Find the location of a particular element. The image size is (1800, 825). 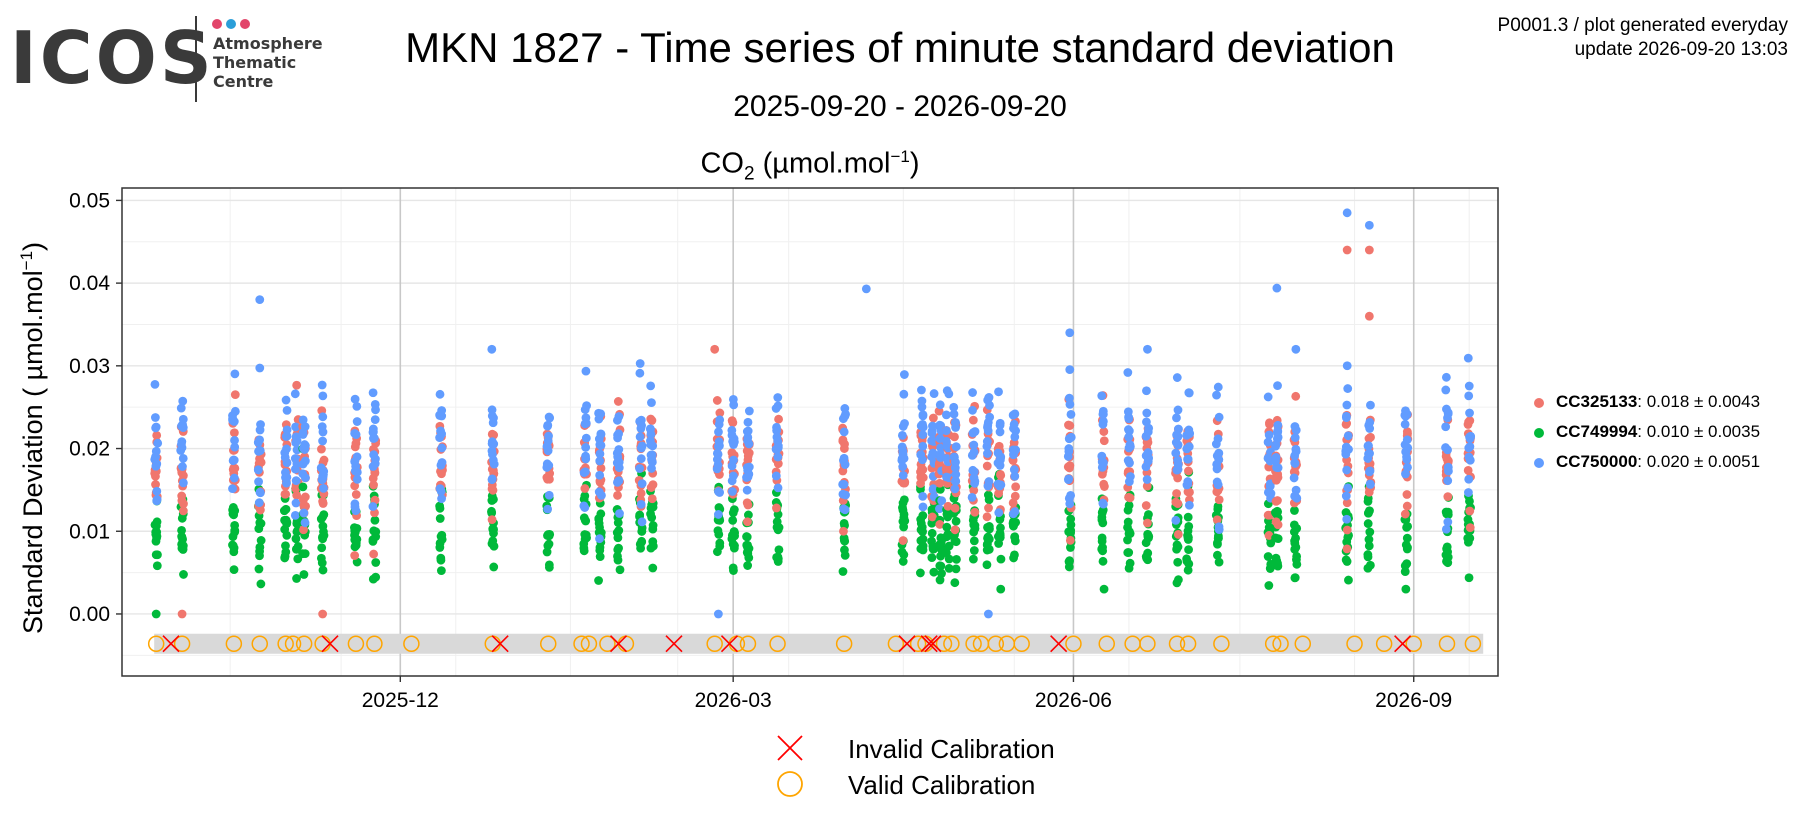

y-axis-label-main: Standard Deviation ( µmol.mol is located at coordinates (33, 452).